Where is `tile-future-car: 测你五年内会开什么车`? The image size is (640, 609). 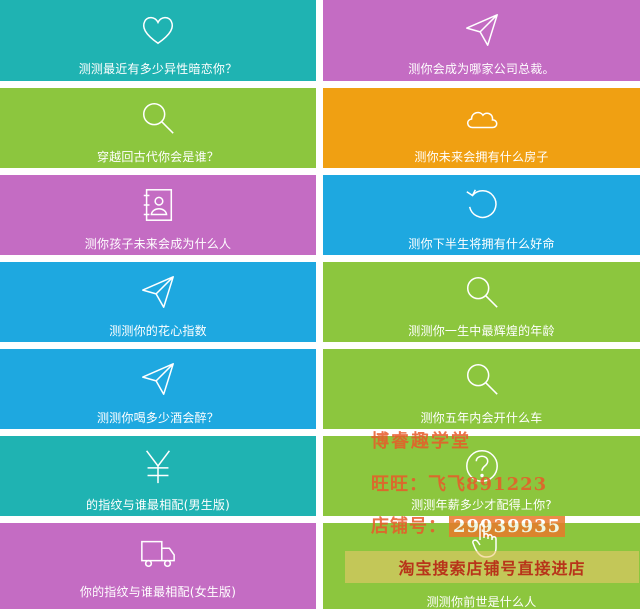 tile-future-car: 测你五年内会开什么车 is located at coordinates (481, 389).